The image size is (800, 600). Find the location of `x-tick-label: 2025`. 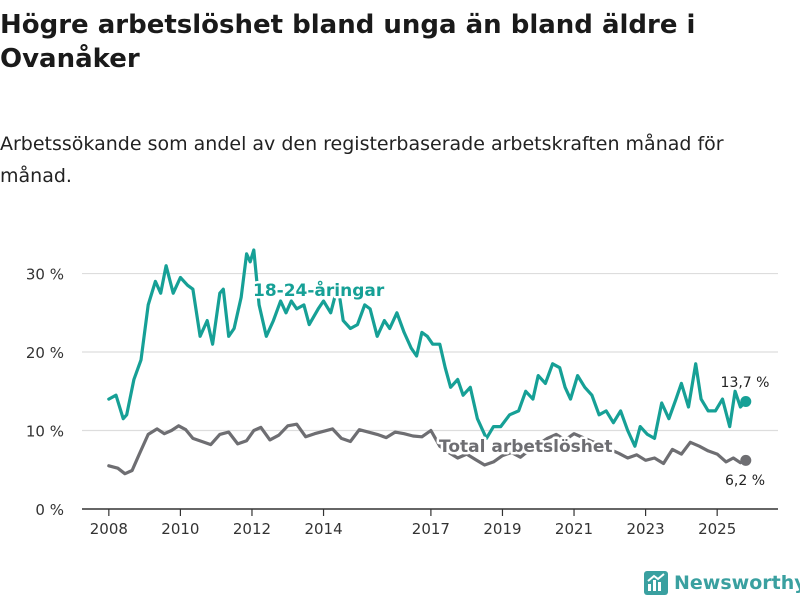

x-tick-label: 2025 is located at coordinates (717, 529).